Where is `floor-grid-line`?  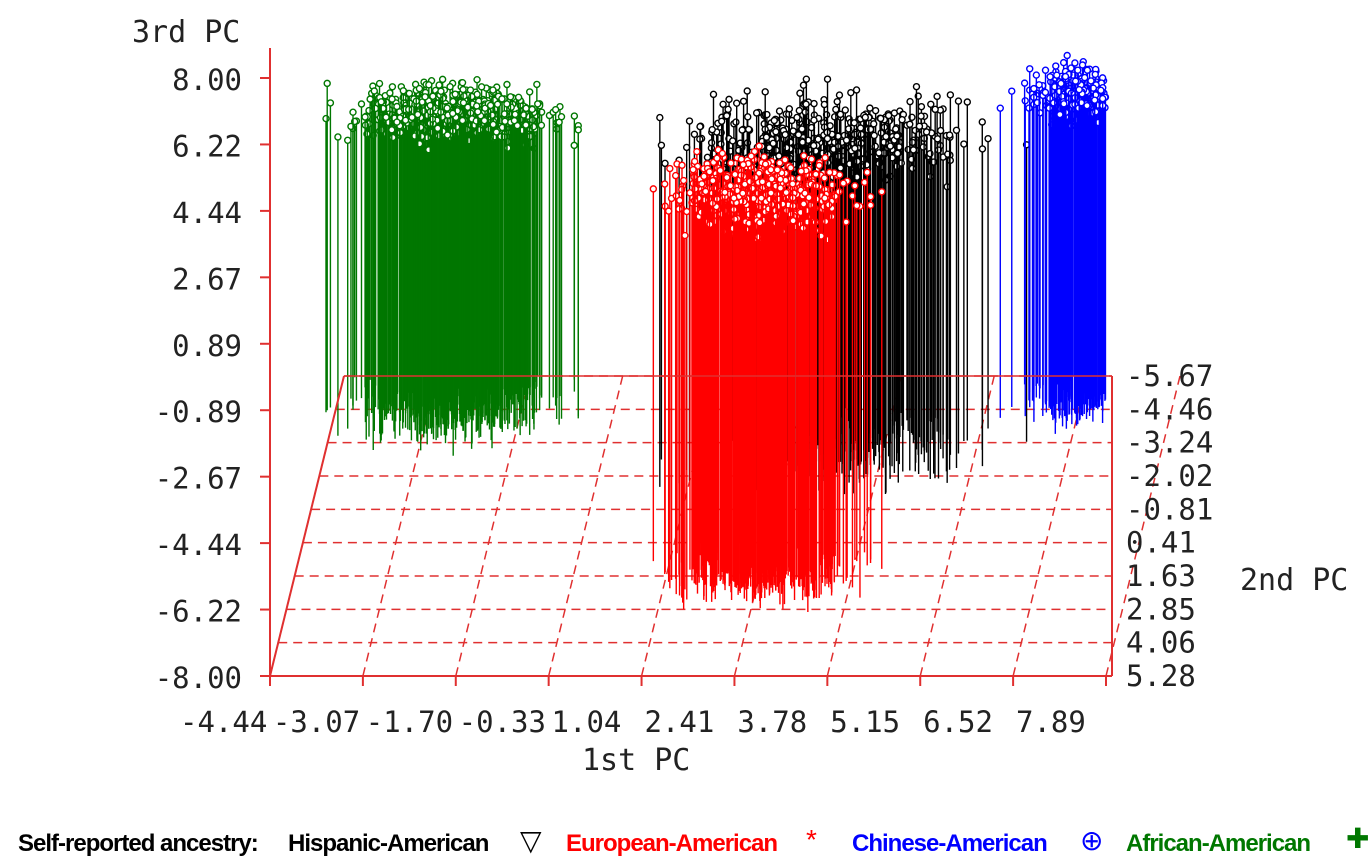
floor-grid-line is located at coordinates (585, 526).